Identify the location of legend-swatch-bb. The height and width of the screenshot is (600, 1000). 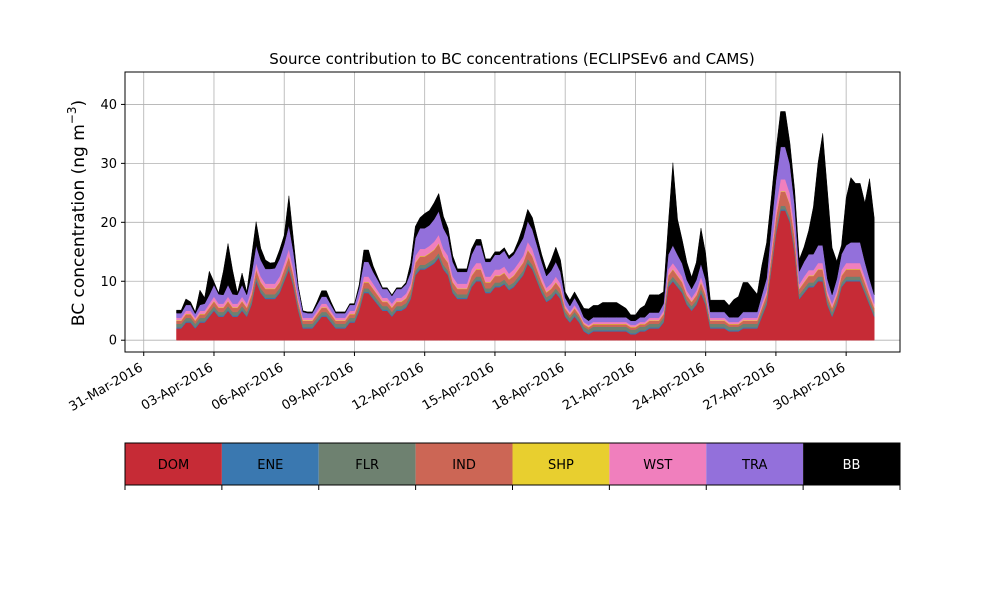
(851, 464).